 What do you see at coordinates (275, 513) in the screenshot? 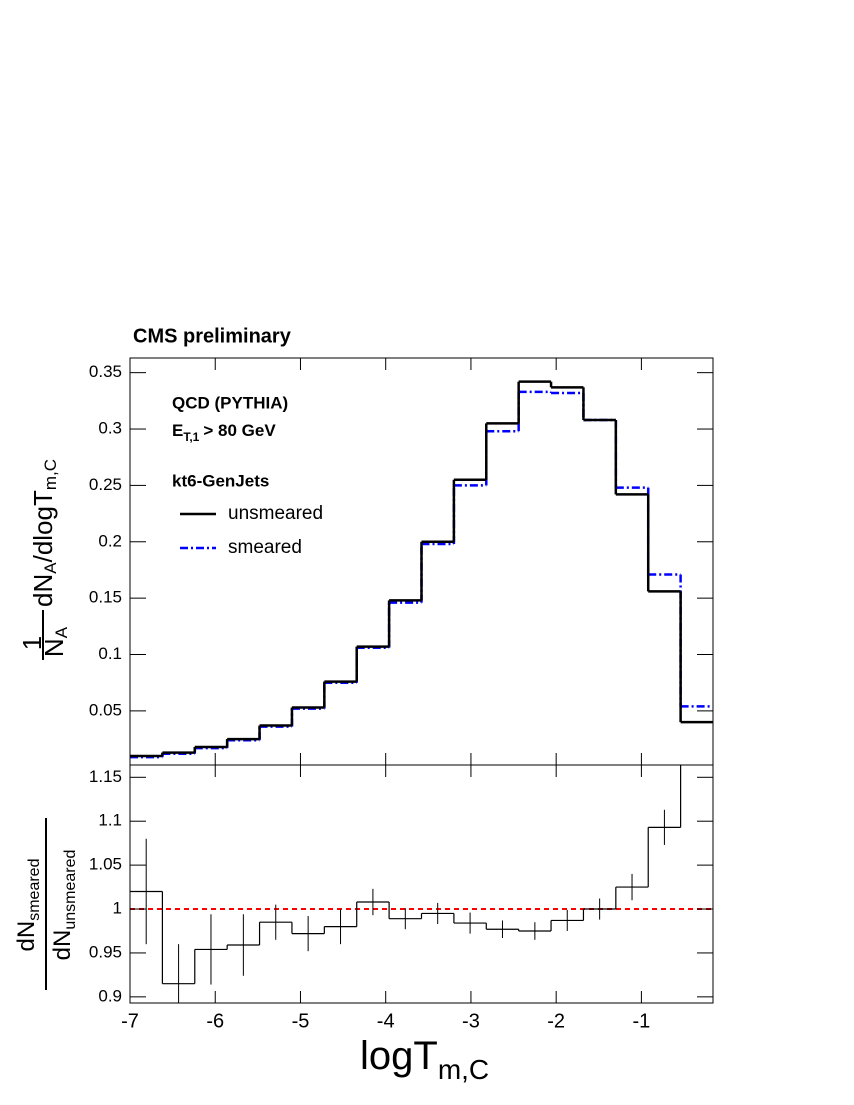
I see `legend-label: unsmeared` at bounding box center [275, 513].